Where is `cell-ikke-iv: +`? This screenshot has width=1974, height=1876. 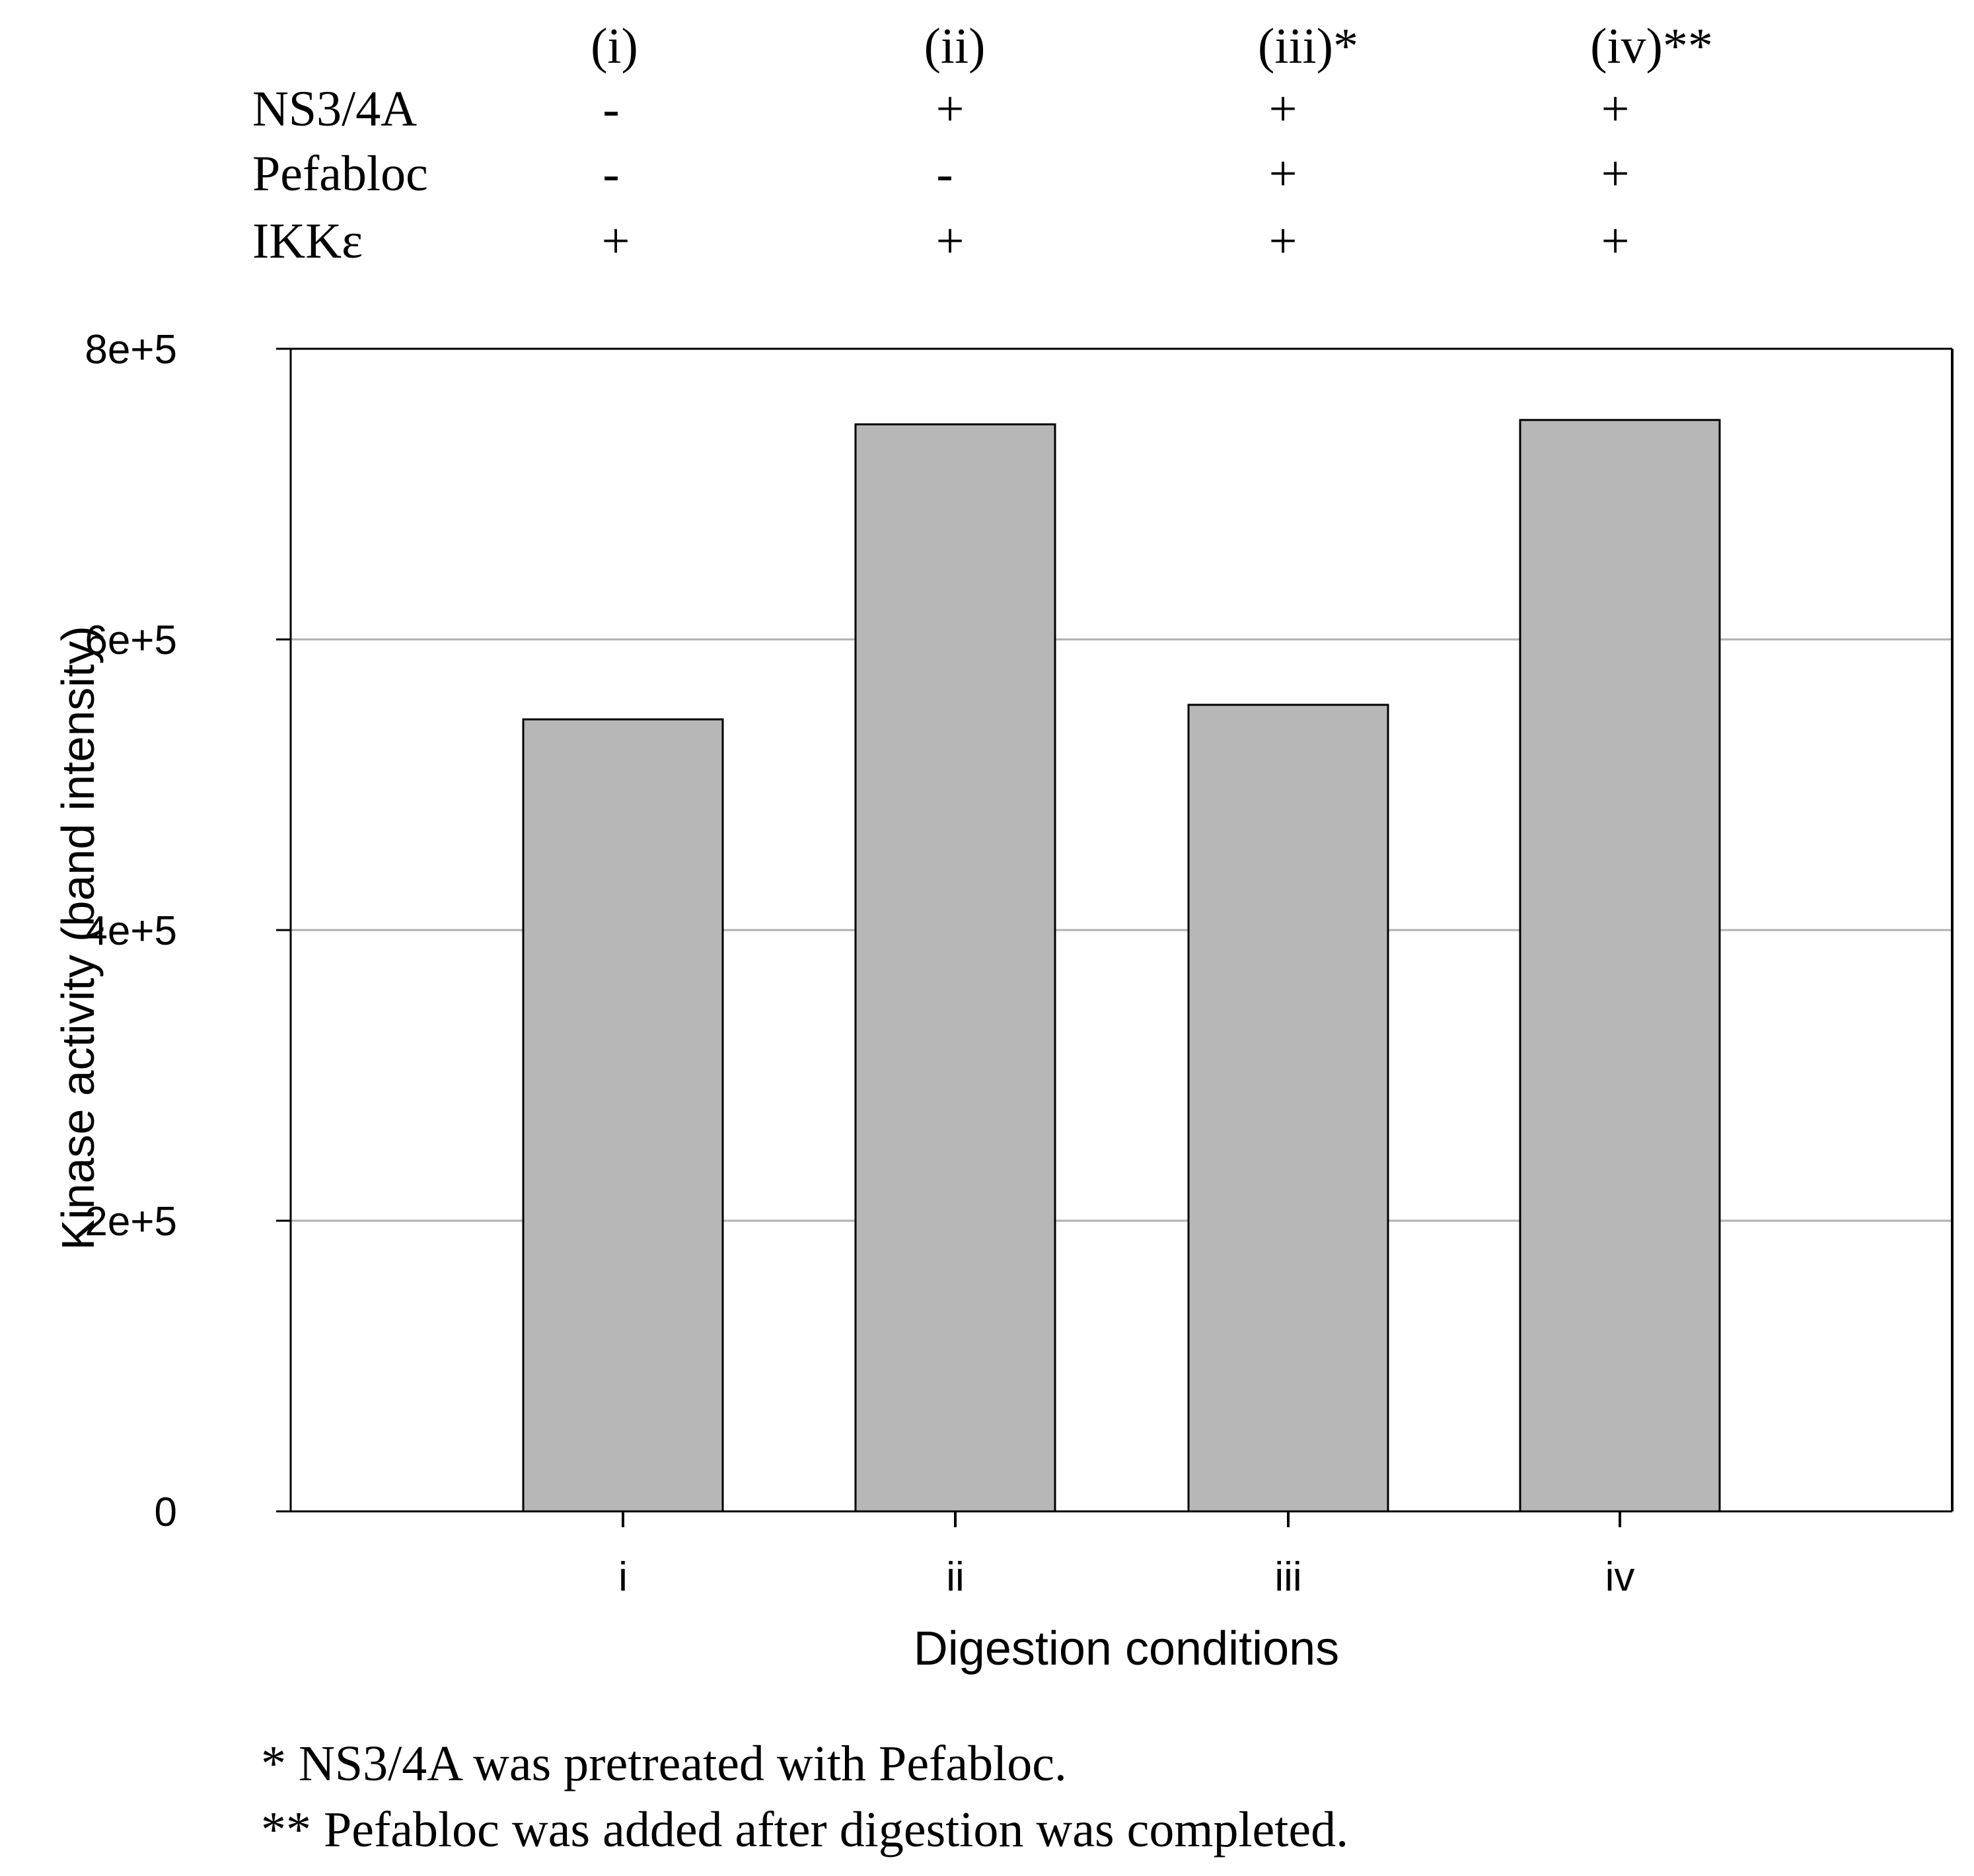 cell-ikke-iv: + is located at coordinates (1615, 241).